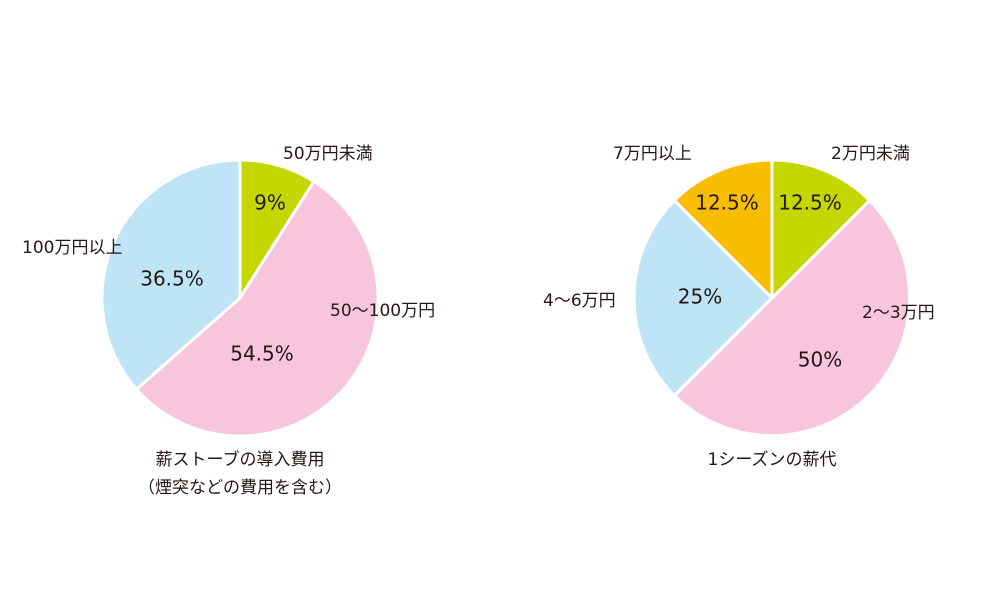 The image size is (1000, 604). What do you see at coordinates (270, 203) in the screenshot?
I see `pie1-pct-label-1: 9%` at bounding box center [270, 203].